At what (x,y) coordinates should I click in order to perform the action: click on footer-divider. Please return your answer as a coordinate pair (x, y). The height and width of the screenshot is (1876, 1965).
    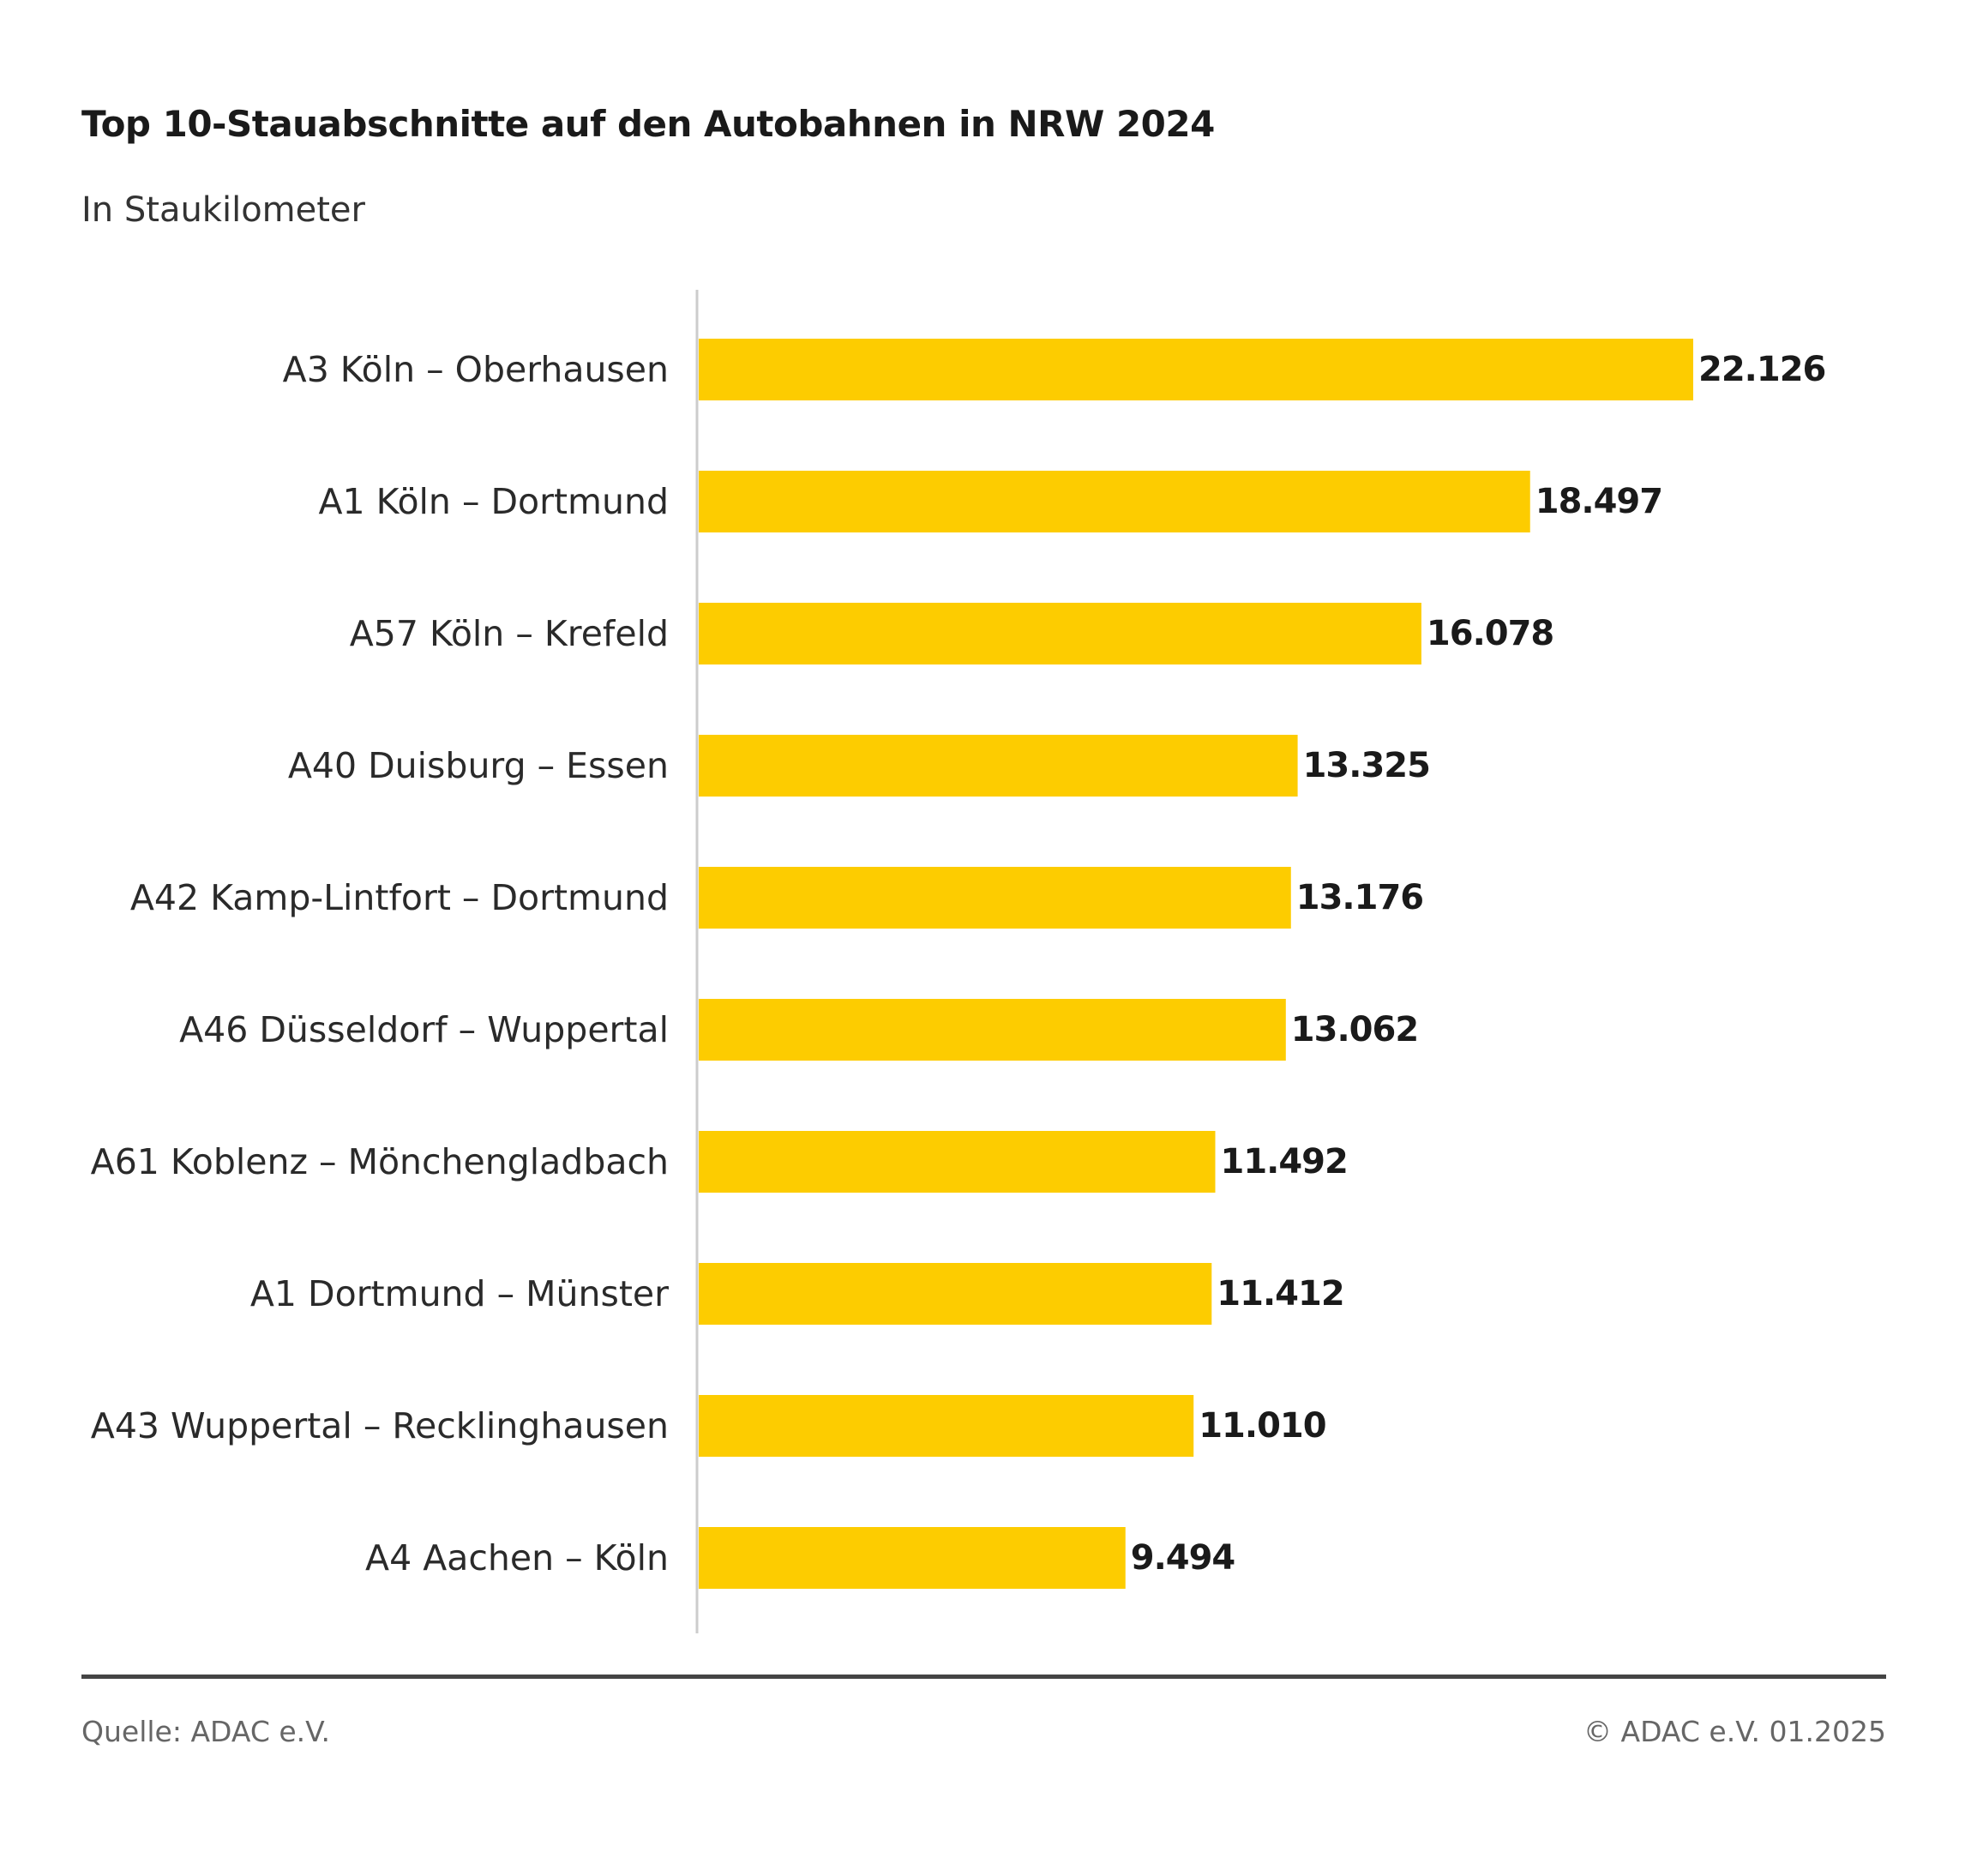
    Looking at the image, I should click on (983, 1677).